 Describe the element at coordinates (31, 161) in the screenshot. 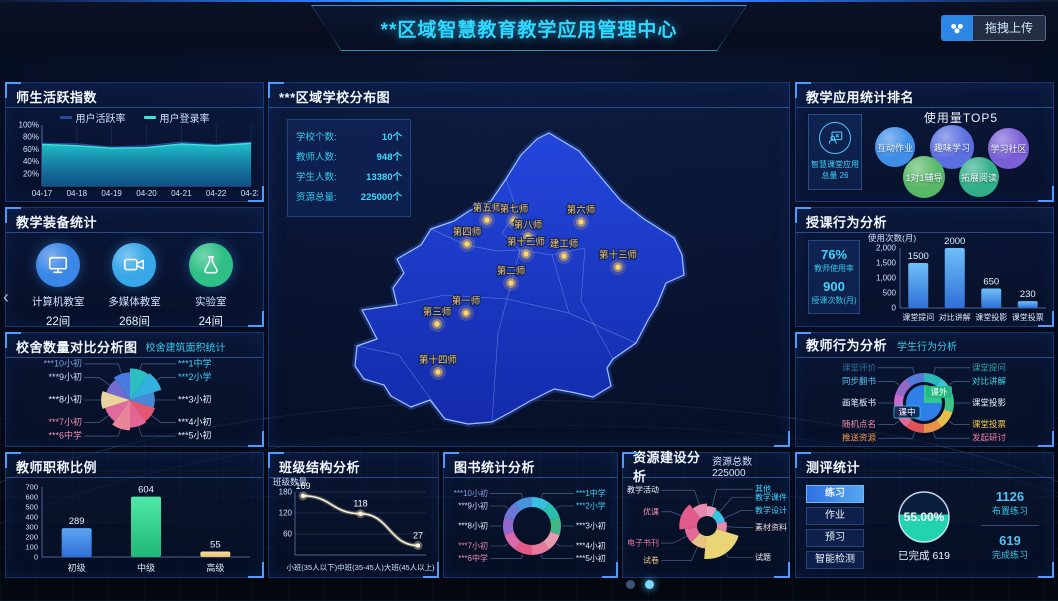

I see `svg-text: 40%` at that location.